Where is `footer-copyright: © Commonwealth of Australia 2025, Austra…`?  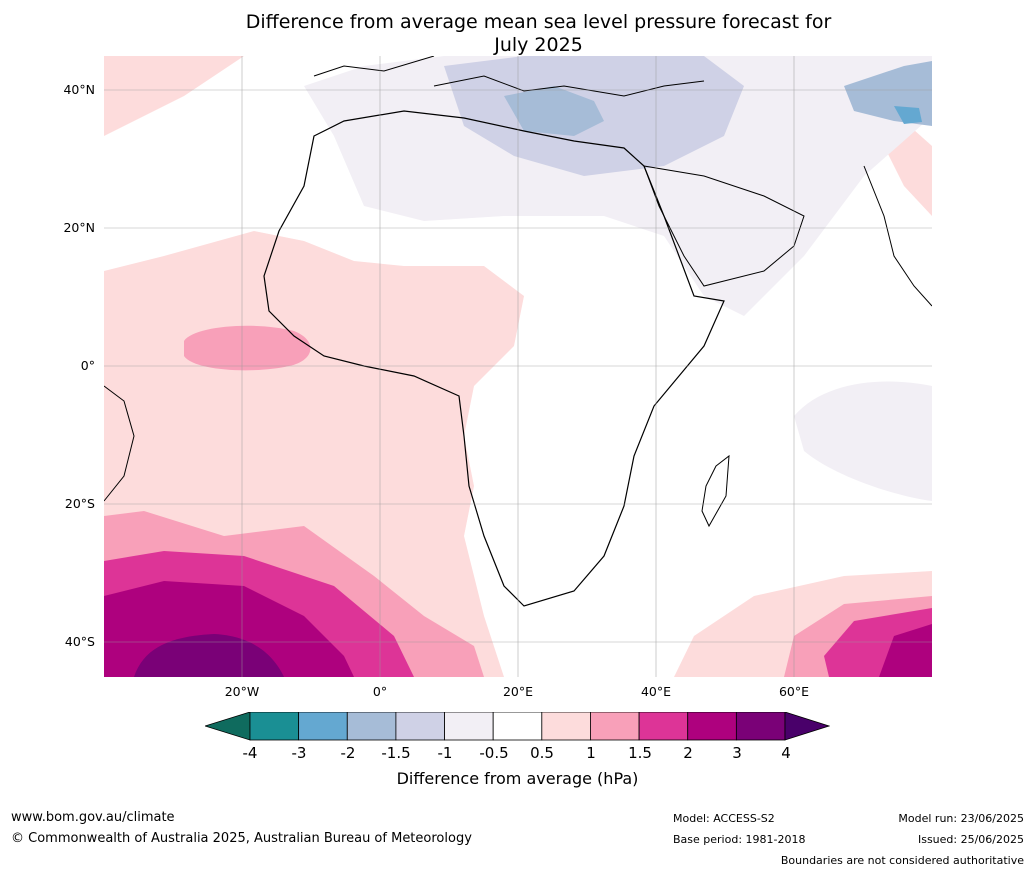
footer-copyright: © Commonwealth of Australia 2025, Austra… is located at coordinates (241, 838).